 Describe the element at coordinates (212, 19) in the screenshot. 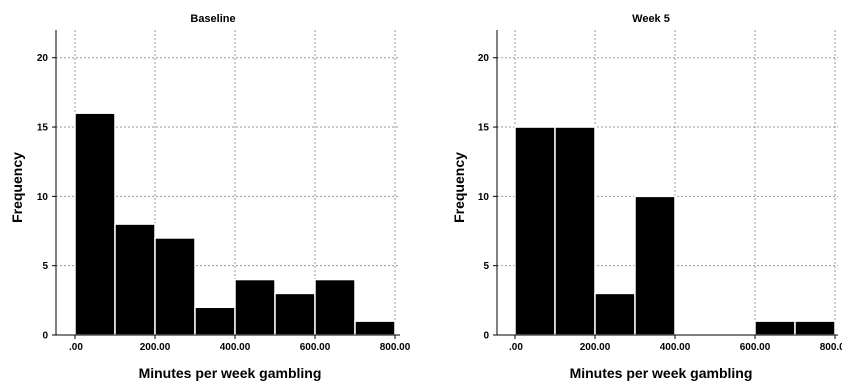

I see `chart-title: Baseline` at that location.